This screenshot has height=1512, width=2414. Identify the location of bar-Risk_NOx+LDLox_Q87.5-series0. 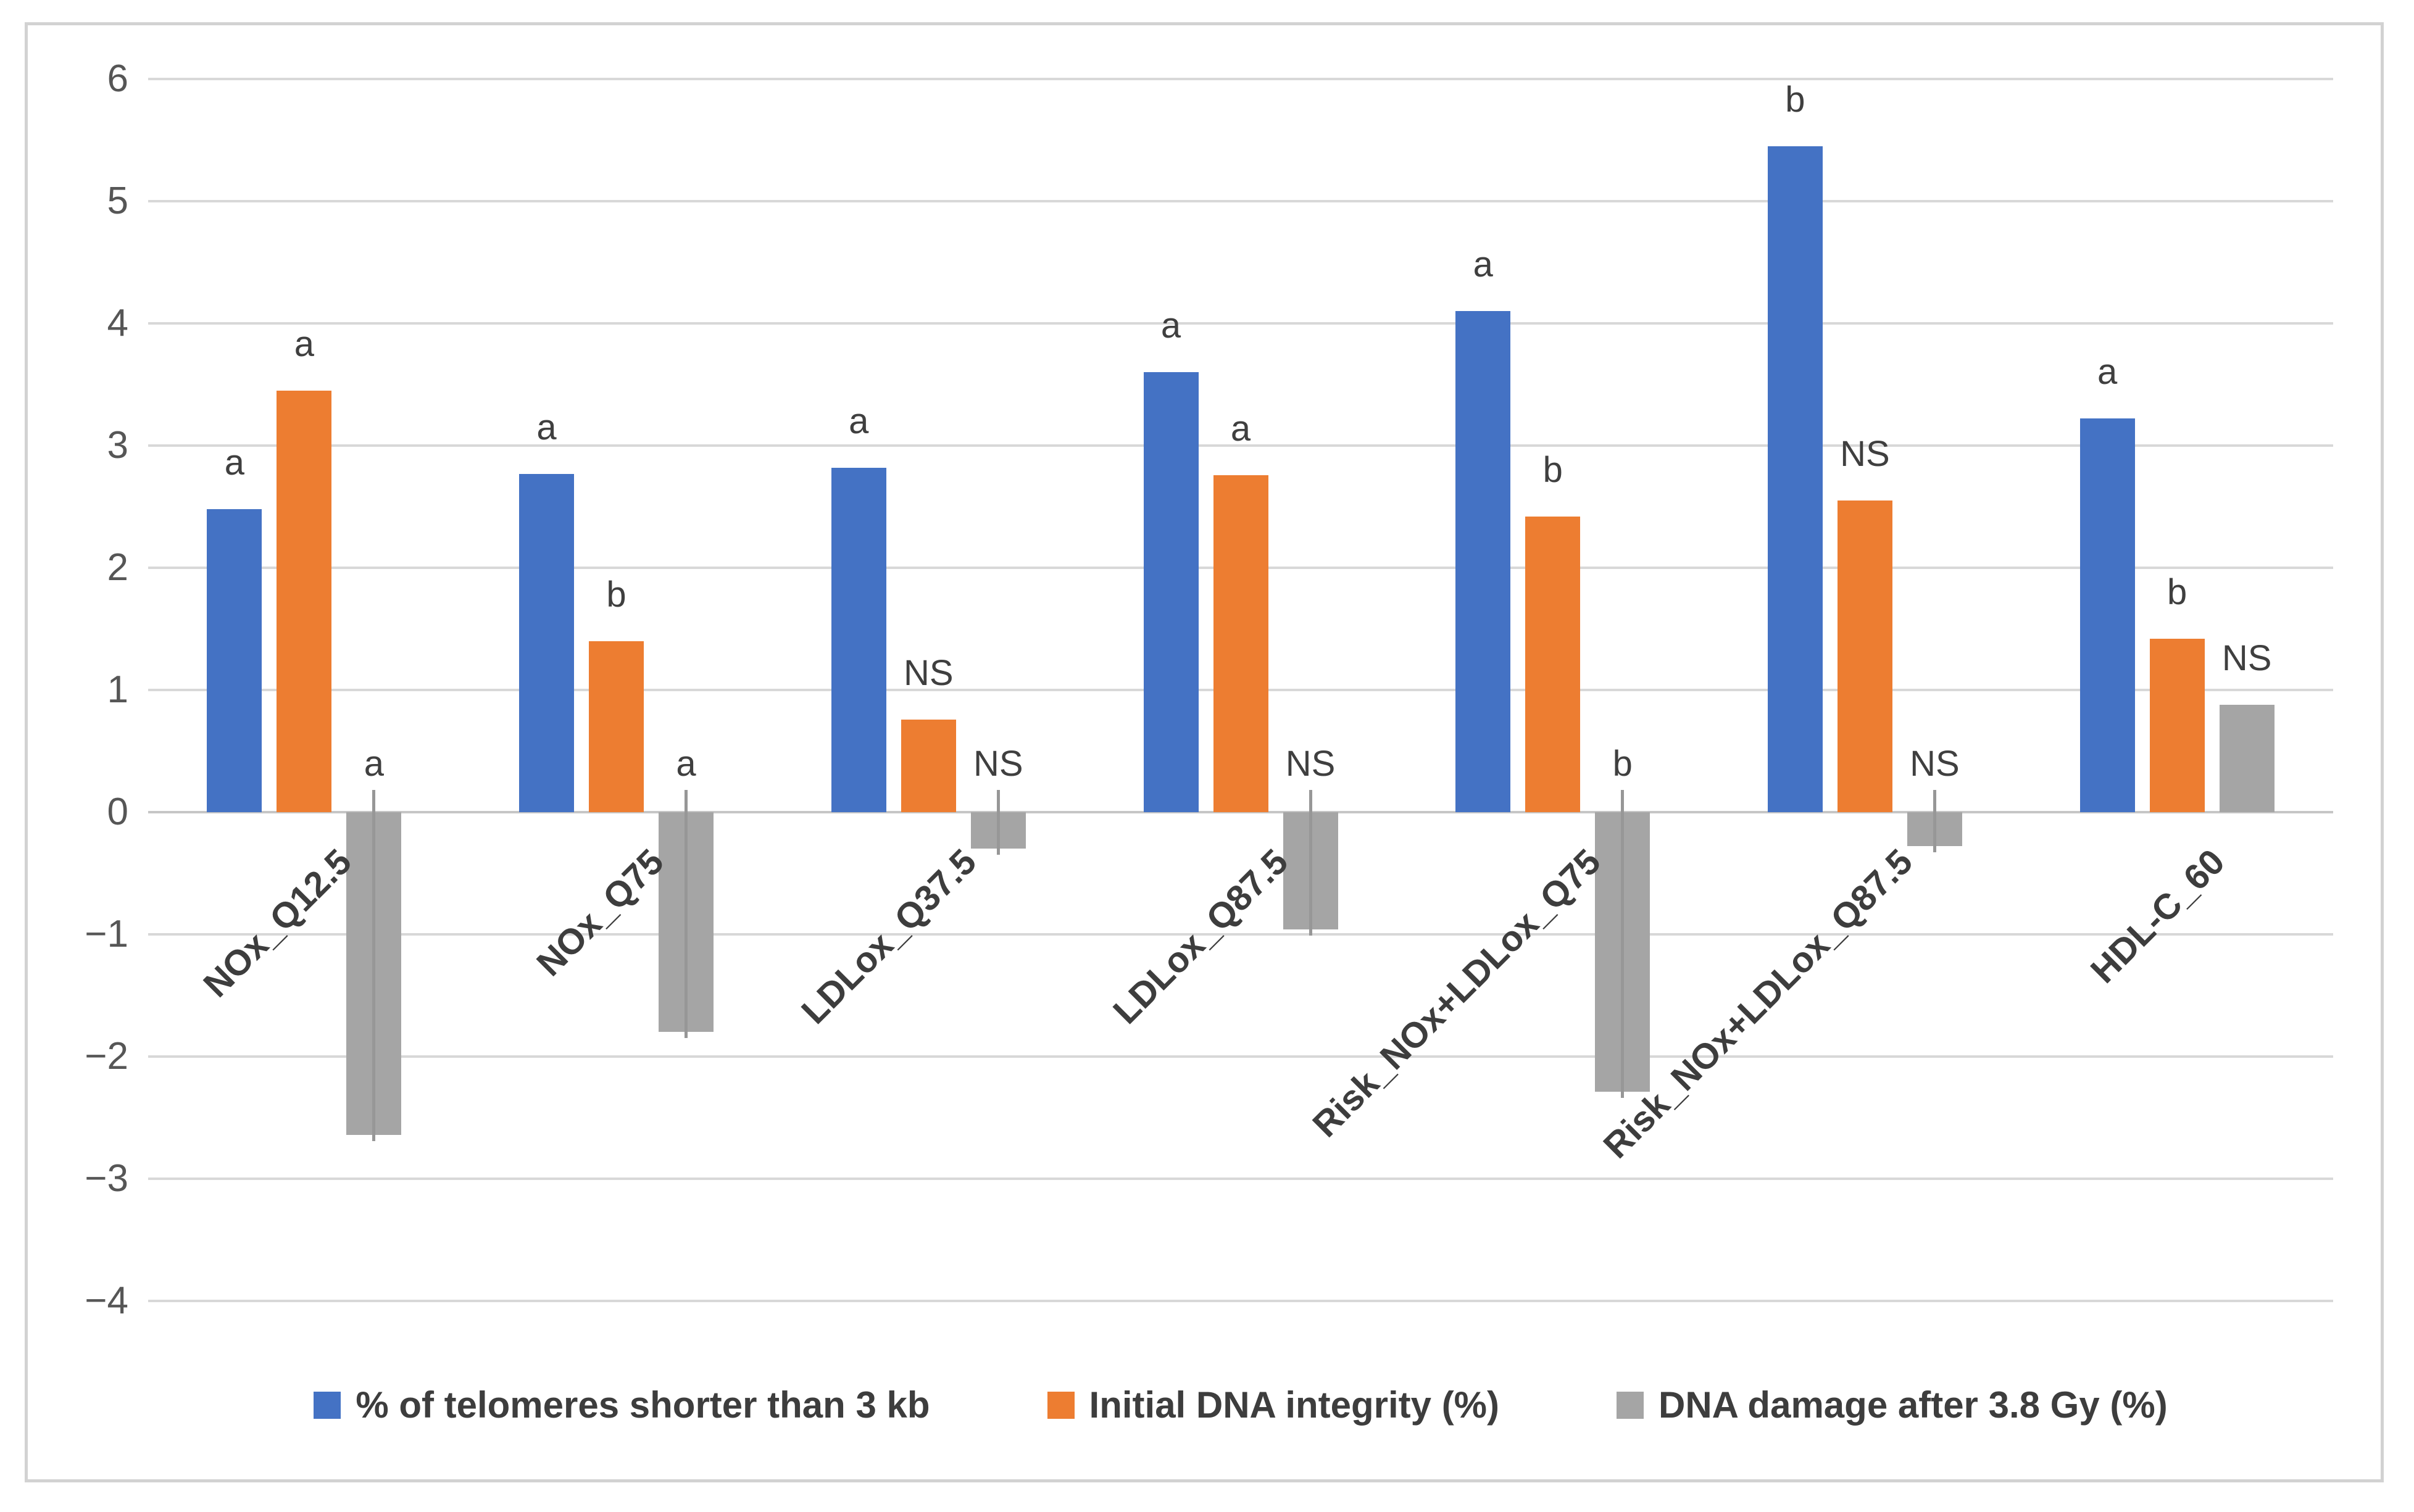
(1795, 479).